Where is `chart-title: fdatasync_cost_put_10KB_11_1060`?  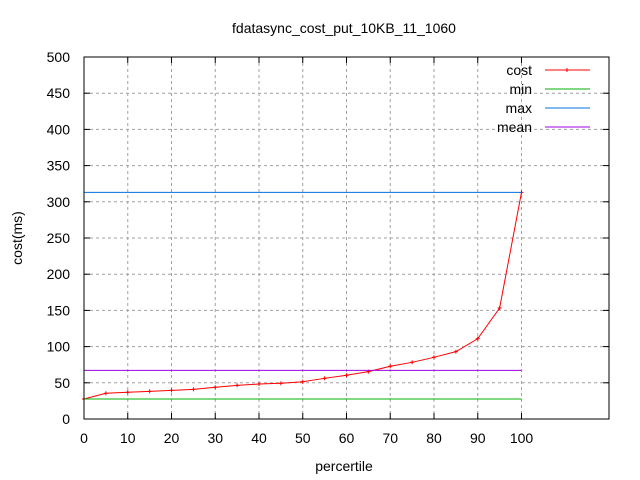 chart-title: fdatasync_cost_put_10KB_11_1060 is located at coordinates (344, 28).